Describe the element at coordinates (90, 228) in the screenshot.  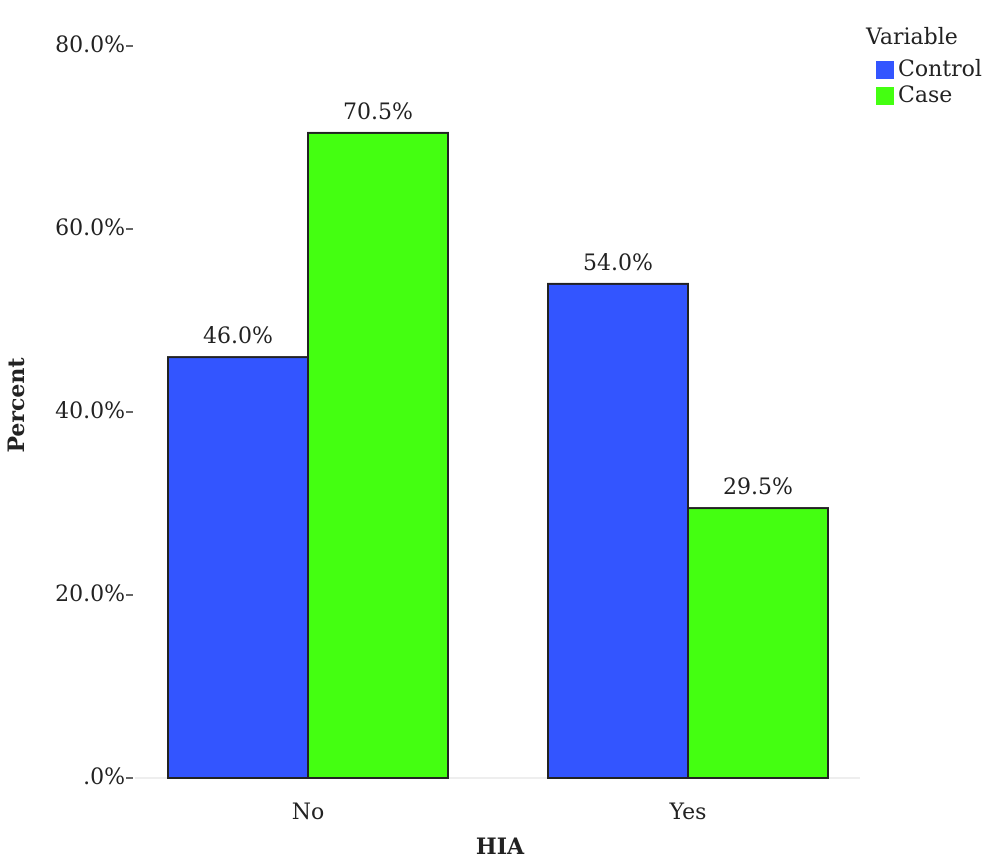
I see `y-tick-label: 60.0%` at that location.